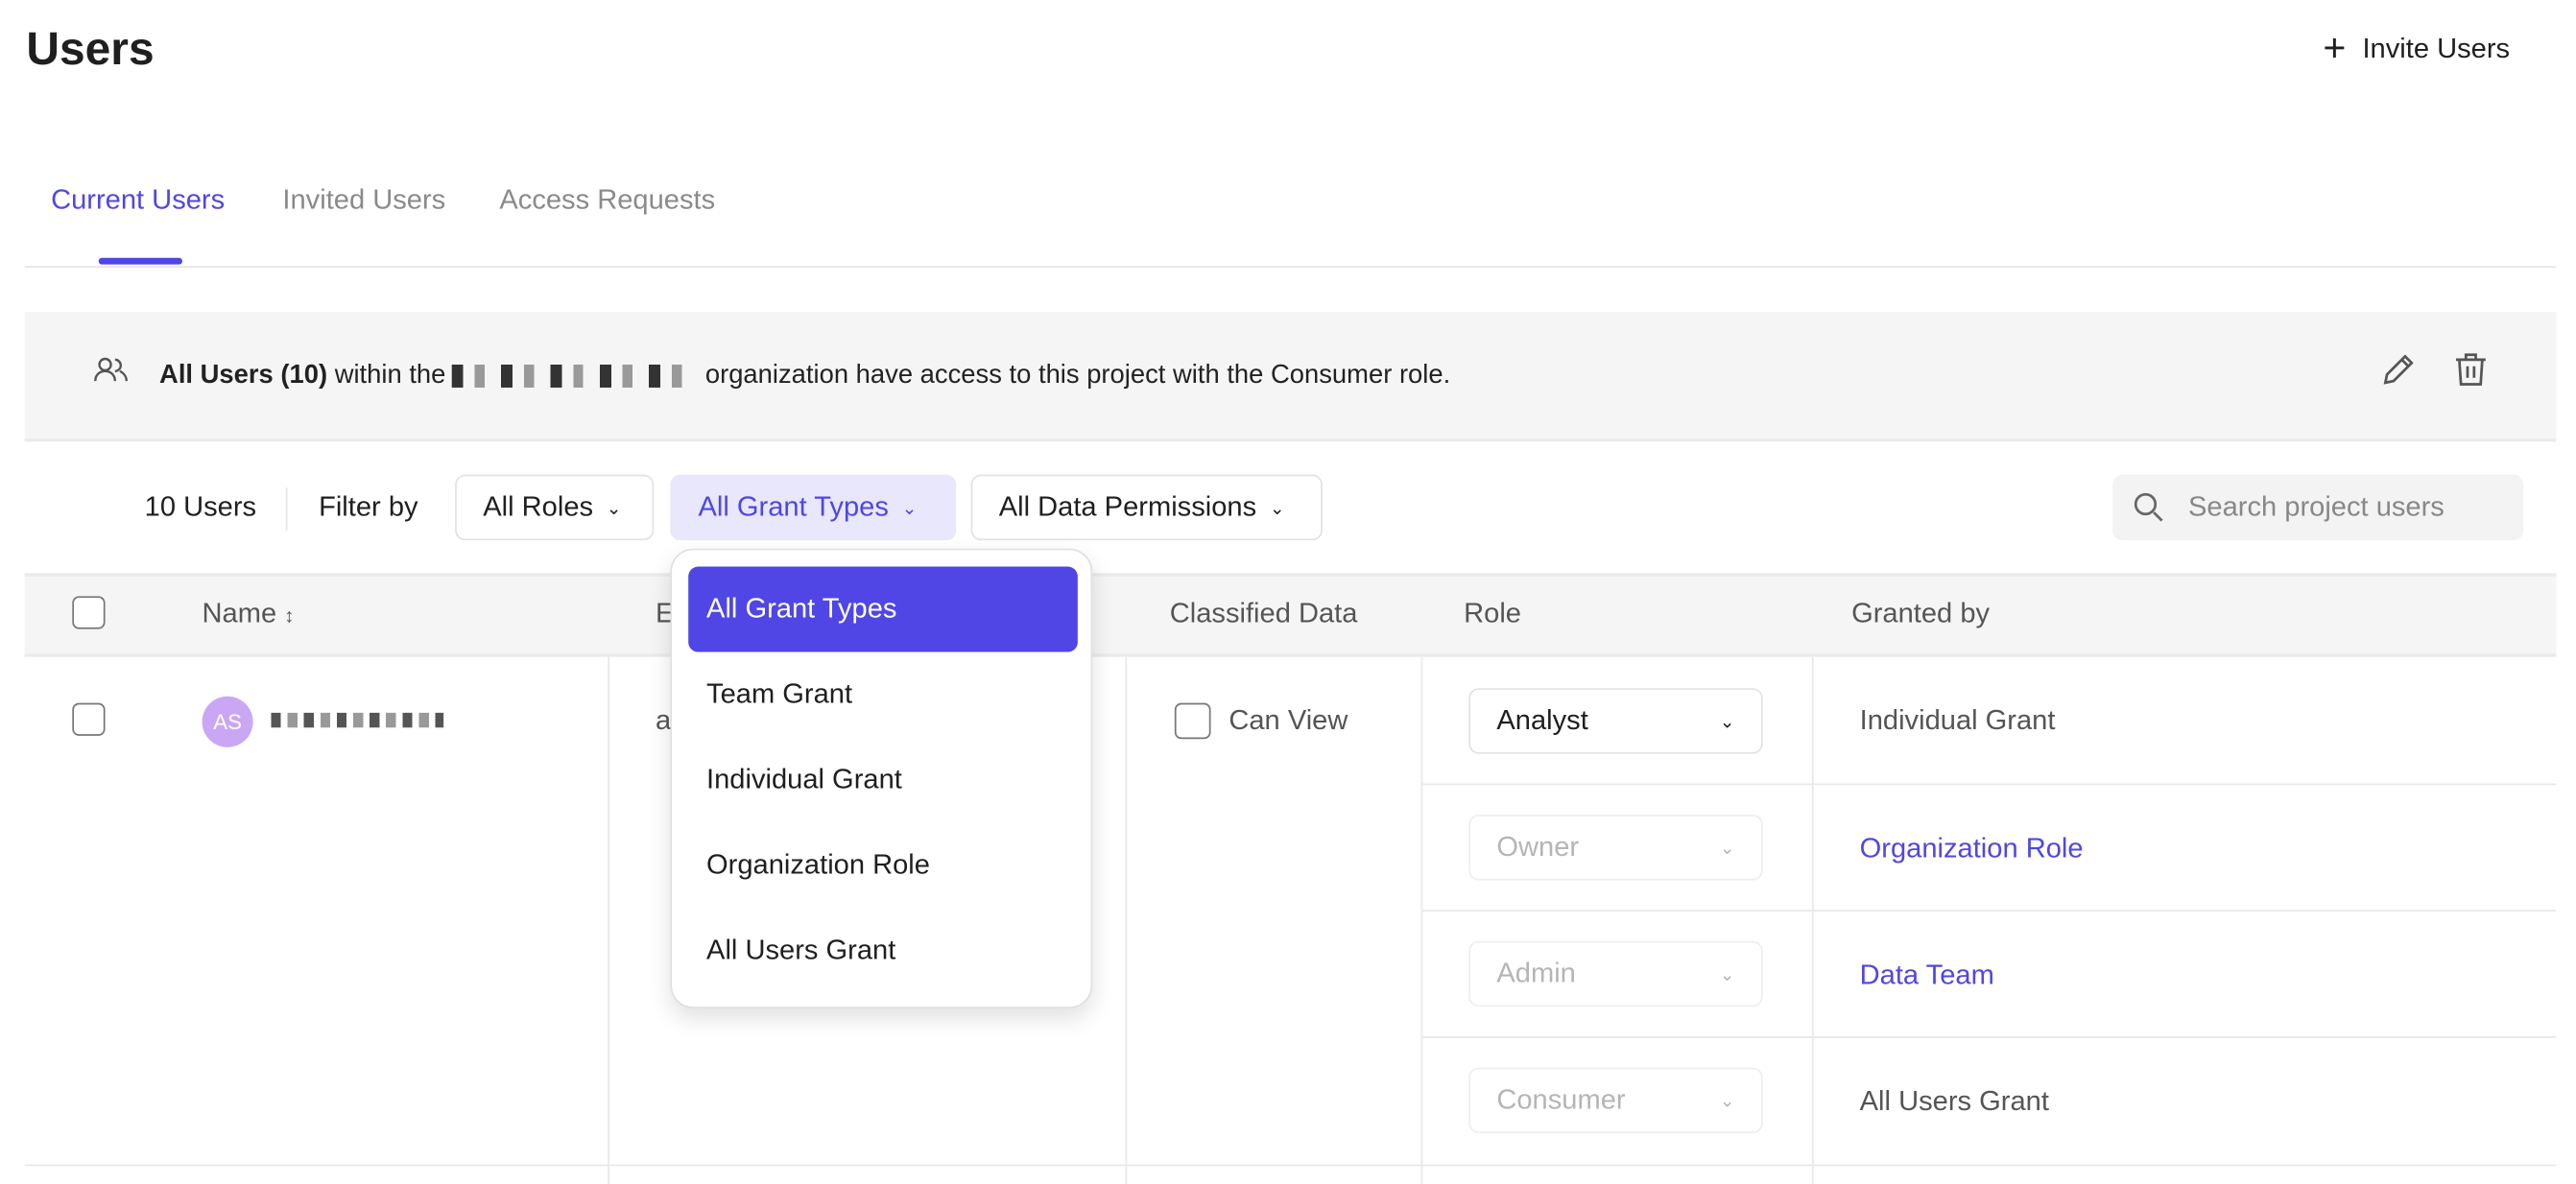 Image resolution: width=2576 pixels, height=1184 pixels. I want to click on role-value: Owner, so click(1538, 847).